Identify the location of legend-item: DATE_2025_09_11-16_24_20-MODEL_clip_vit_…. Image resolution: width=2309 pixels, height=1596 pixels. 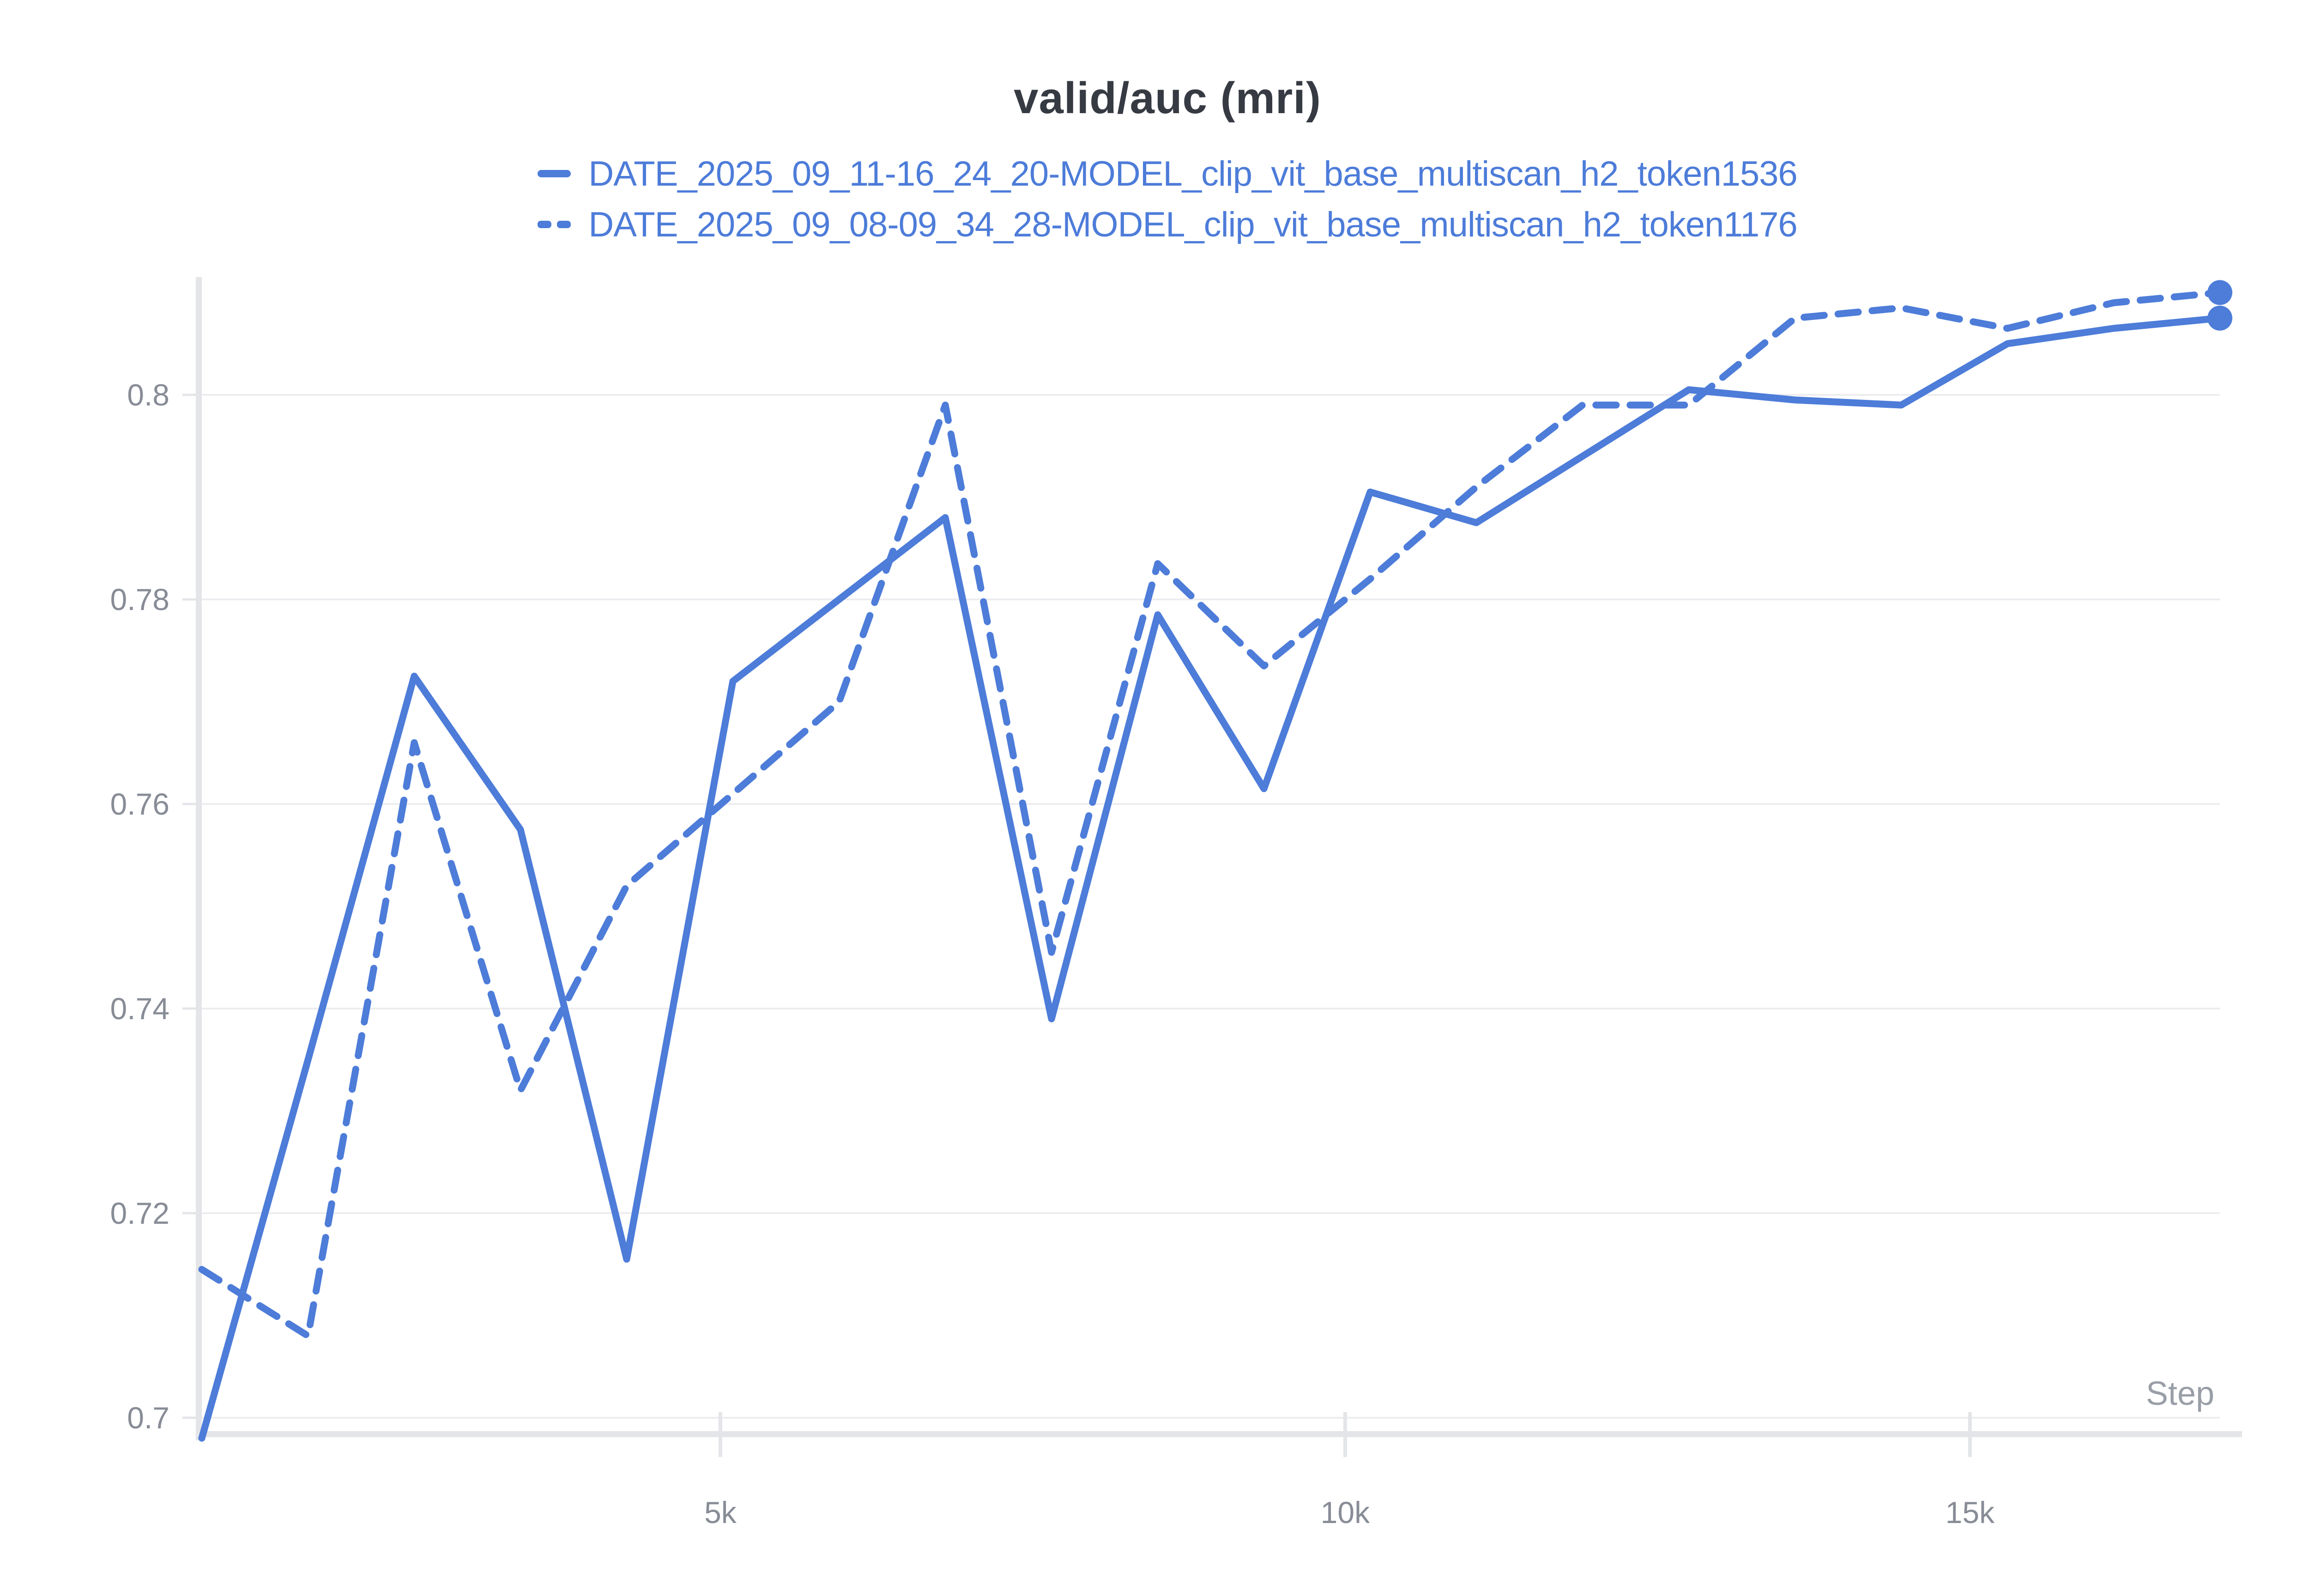
(1168, 173).